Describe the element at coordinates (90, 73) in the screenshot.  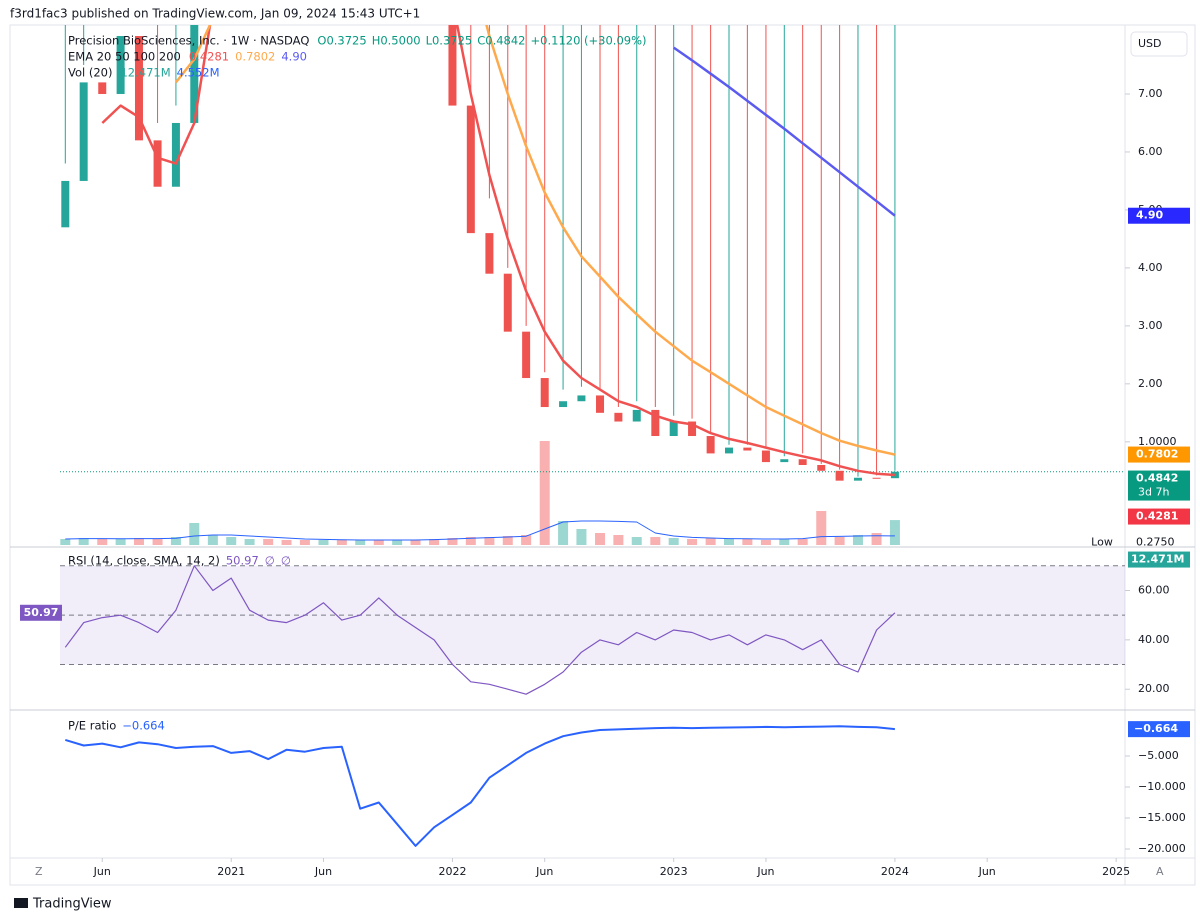
I see `volume-legend: Vol (20)` at that location.